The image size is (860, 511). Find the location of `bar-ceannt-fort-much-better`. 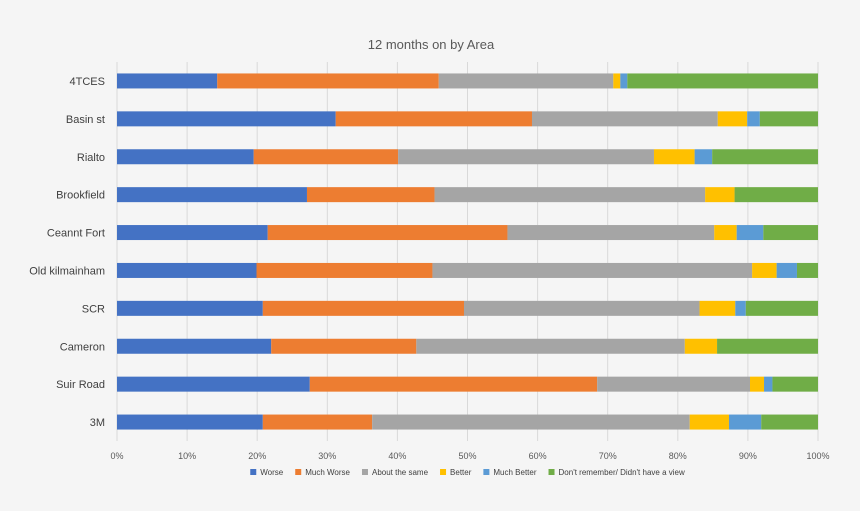

bar-ceannt-fort-much-better is located at coordinates (750, 233).